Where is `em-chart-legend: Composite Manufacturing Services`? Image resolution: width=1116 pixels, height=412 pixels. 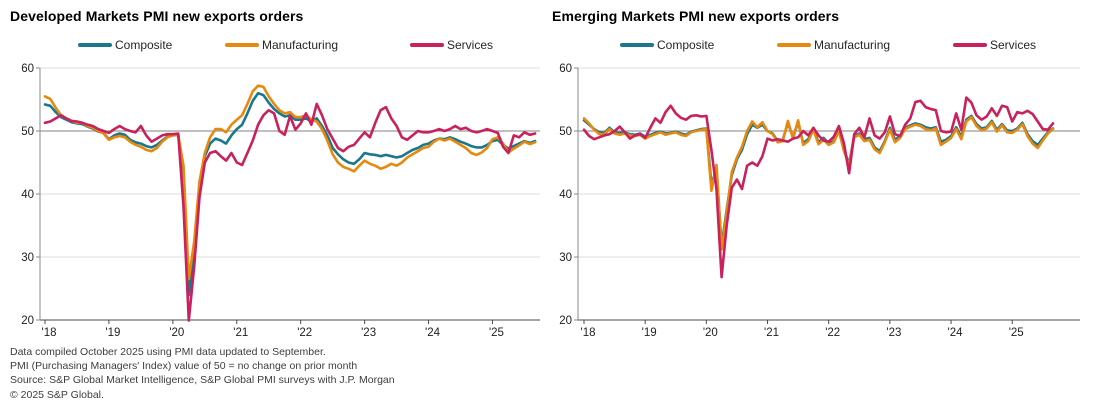
em-chart-legend: Composite Manufacturing Services is located at coordinates (837, 45).